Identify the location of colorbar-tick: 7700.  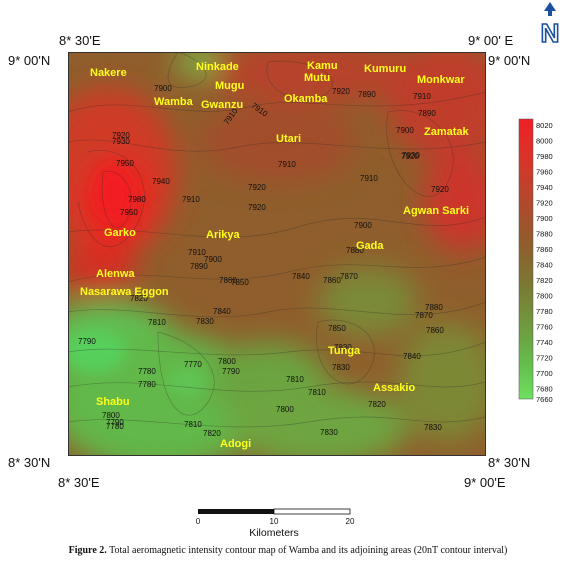
(544, 373).